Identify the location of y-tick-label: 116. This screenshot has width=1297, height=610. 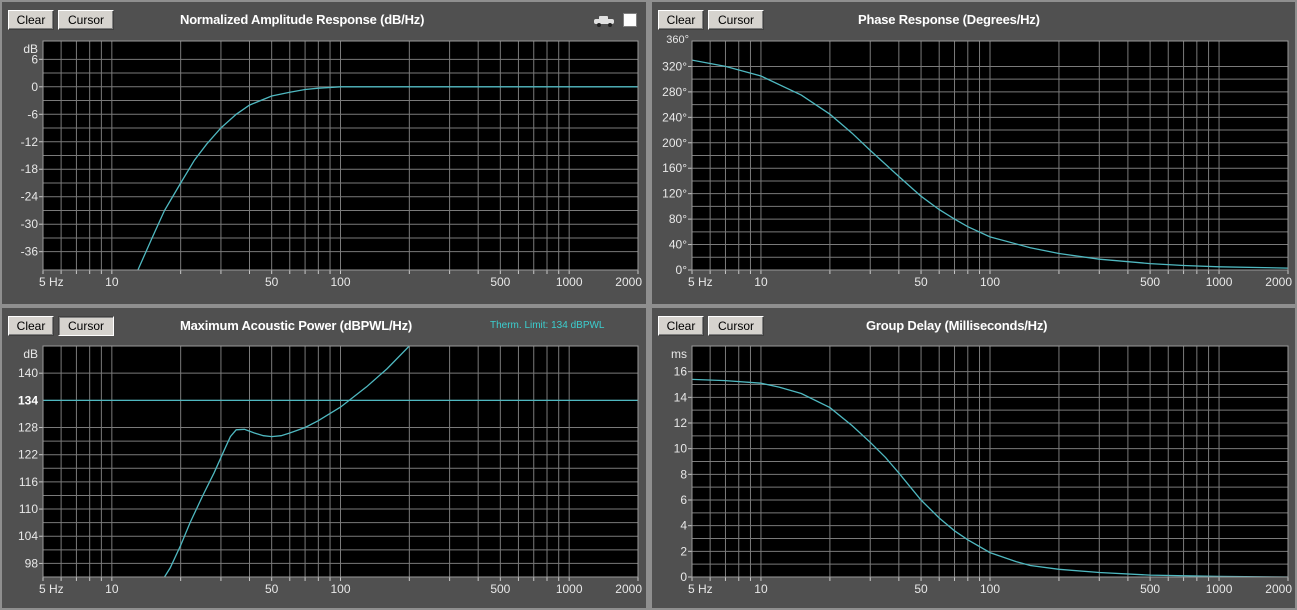
(28, 482).